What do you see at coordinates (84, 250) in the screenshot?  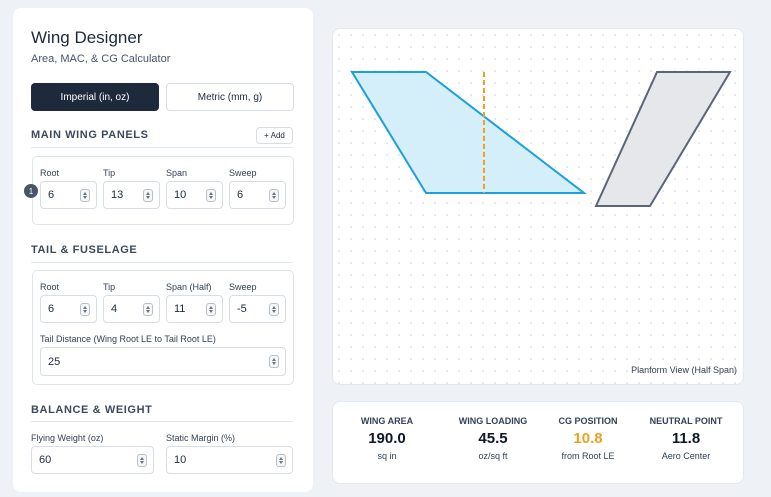 I see `section-title: TAIL & FUSELAGE` at bounding box center [84, 250].